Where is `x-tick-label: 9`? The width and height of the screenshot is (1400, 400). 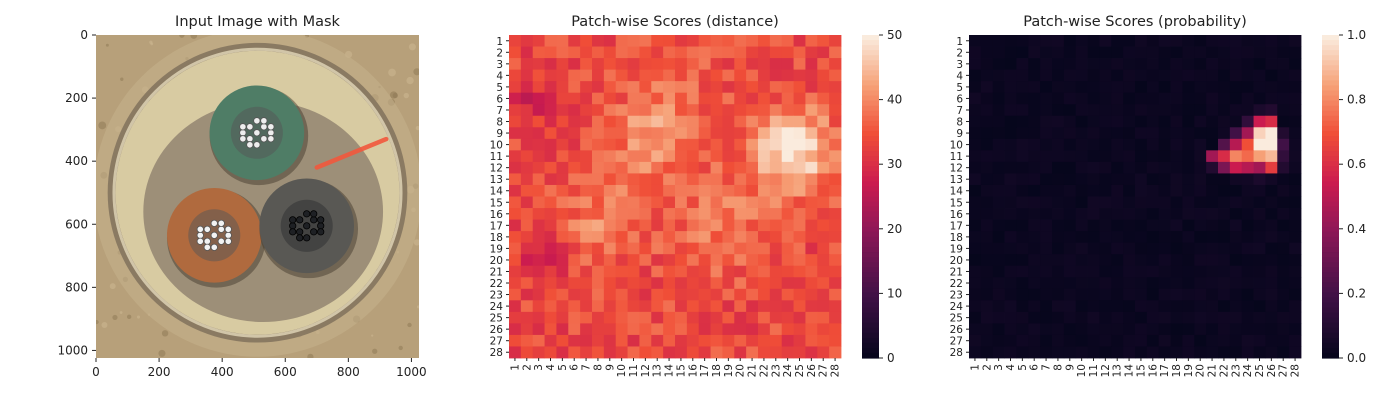
x-tick-label: 9 is located at coordinates (1070, 367).